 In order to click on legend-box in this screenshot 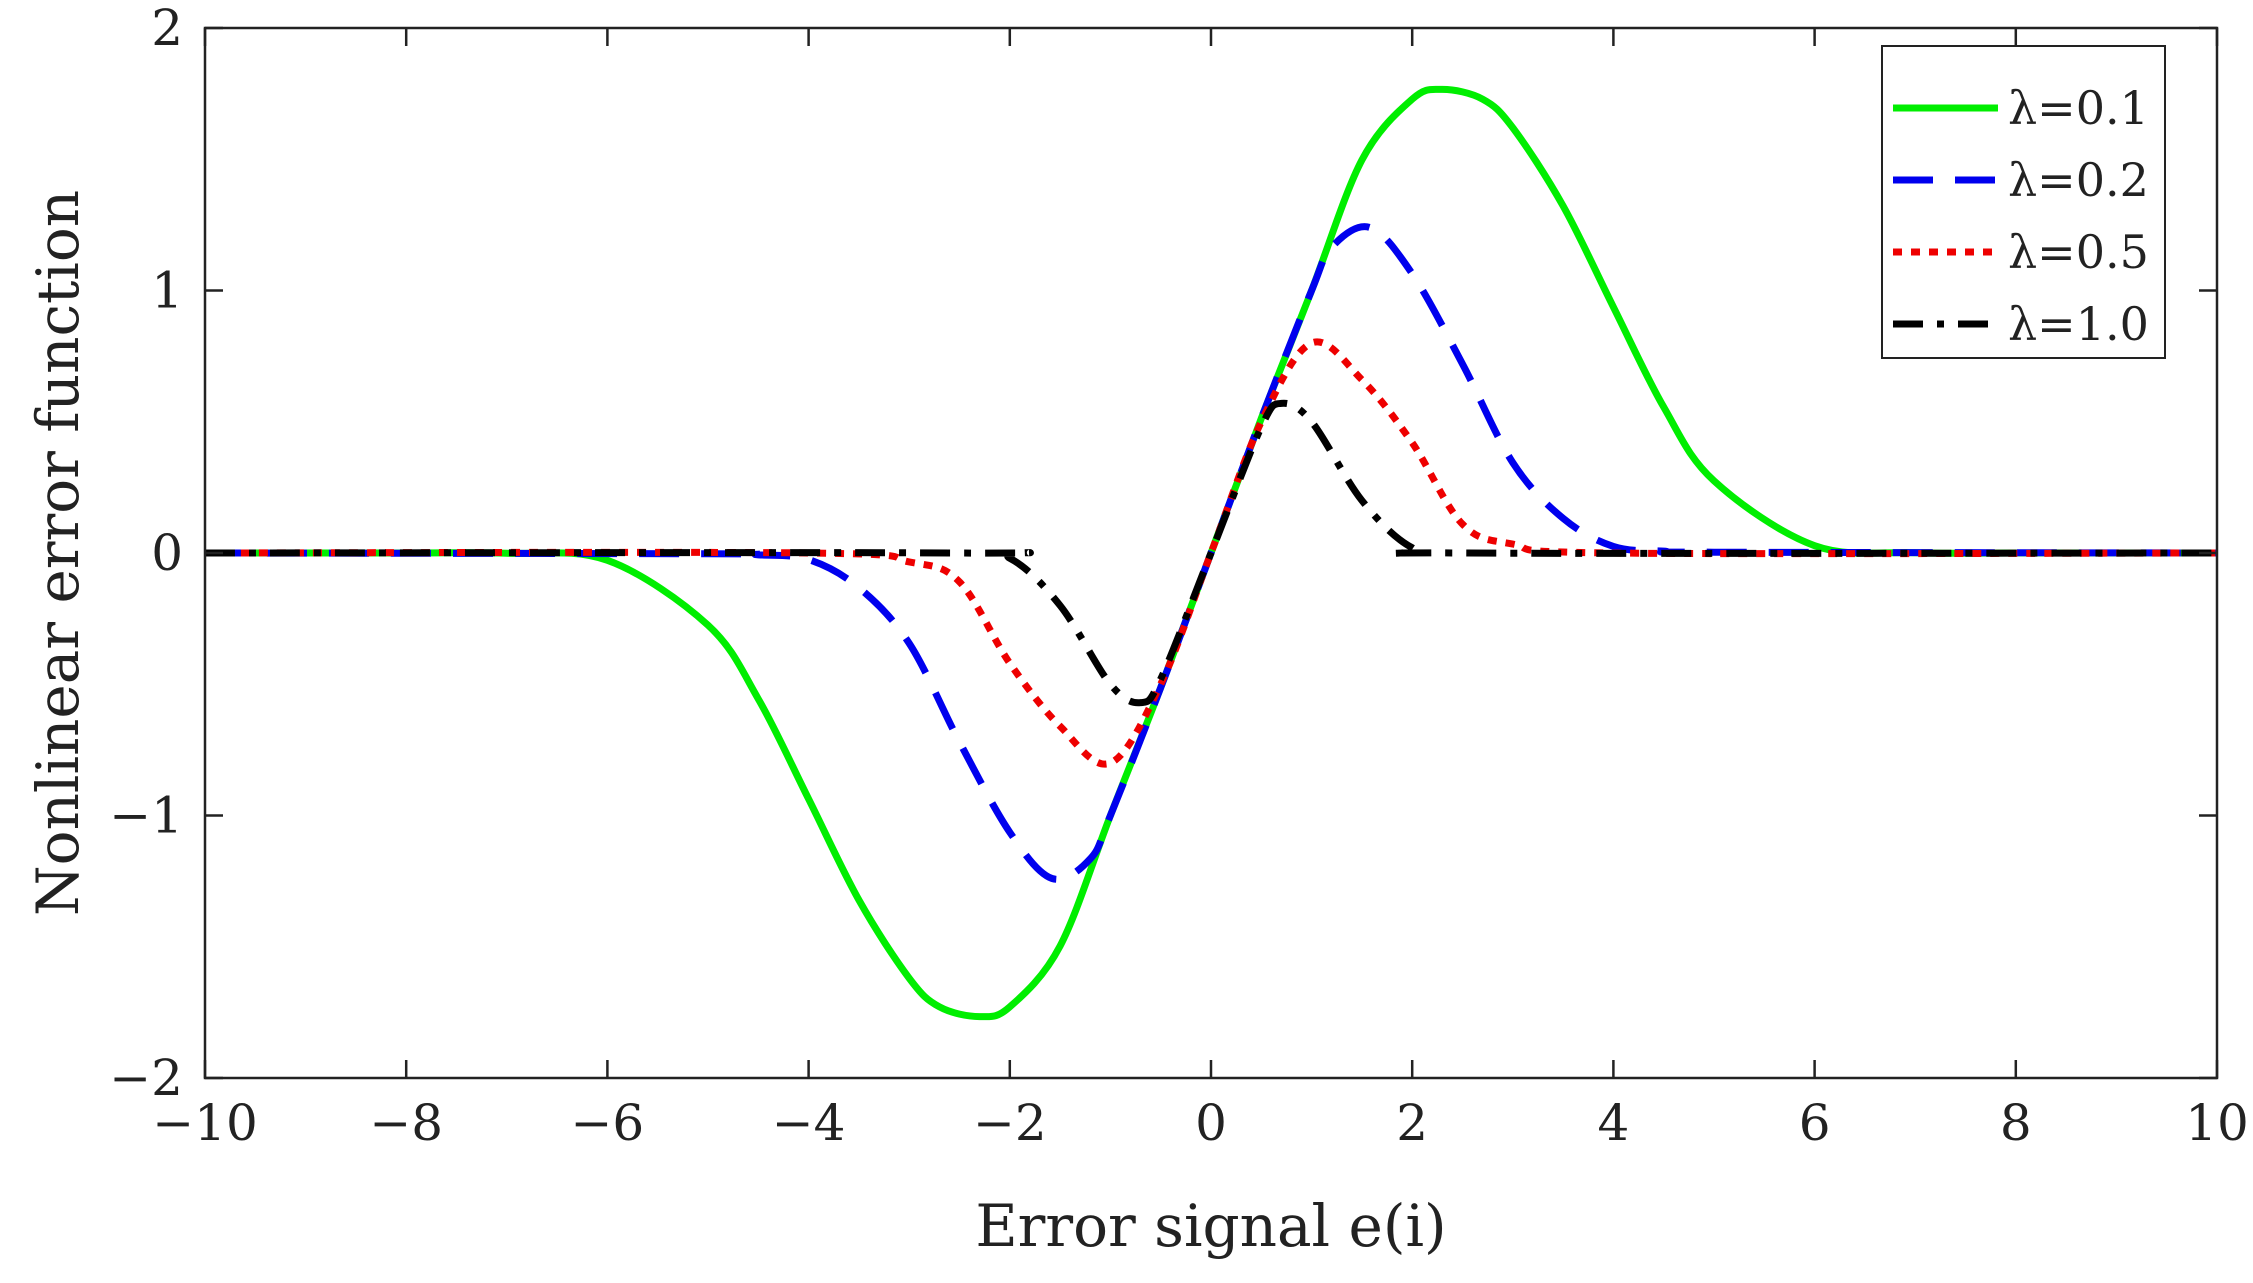, I will do `click(2023, 202)`.